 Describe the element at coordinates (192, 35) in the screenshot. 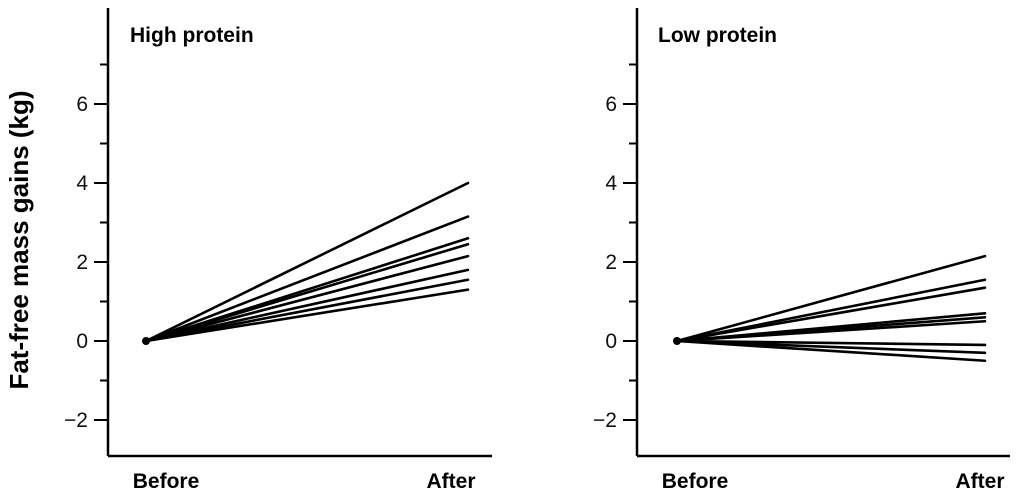

I see `panel-title: High protein` at that location.